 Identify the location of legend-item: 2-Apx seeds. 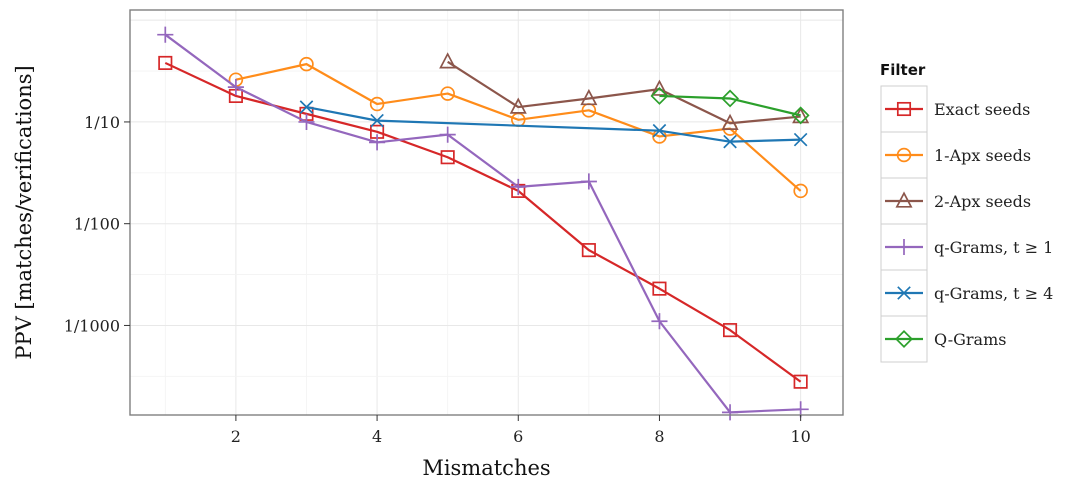
(955, 201).